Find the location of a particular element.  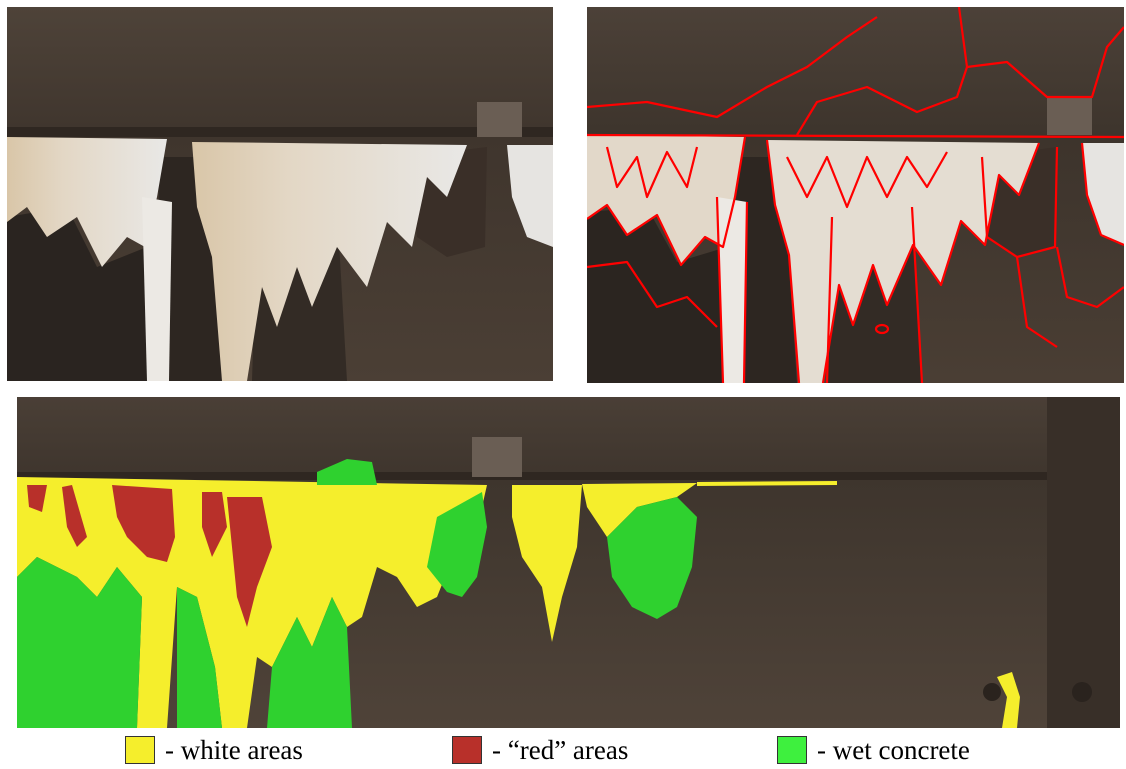

class-red-regions is located at coordinates (149, 556).